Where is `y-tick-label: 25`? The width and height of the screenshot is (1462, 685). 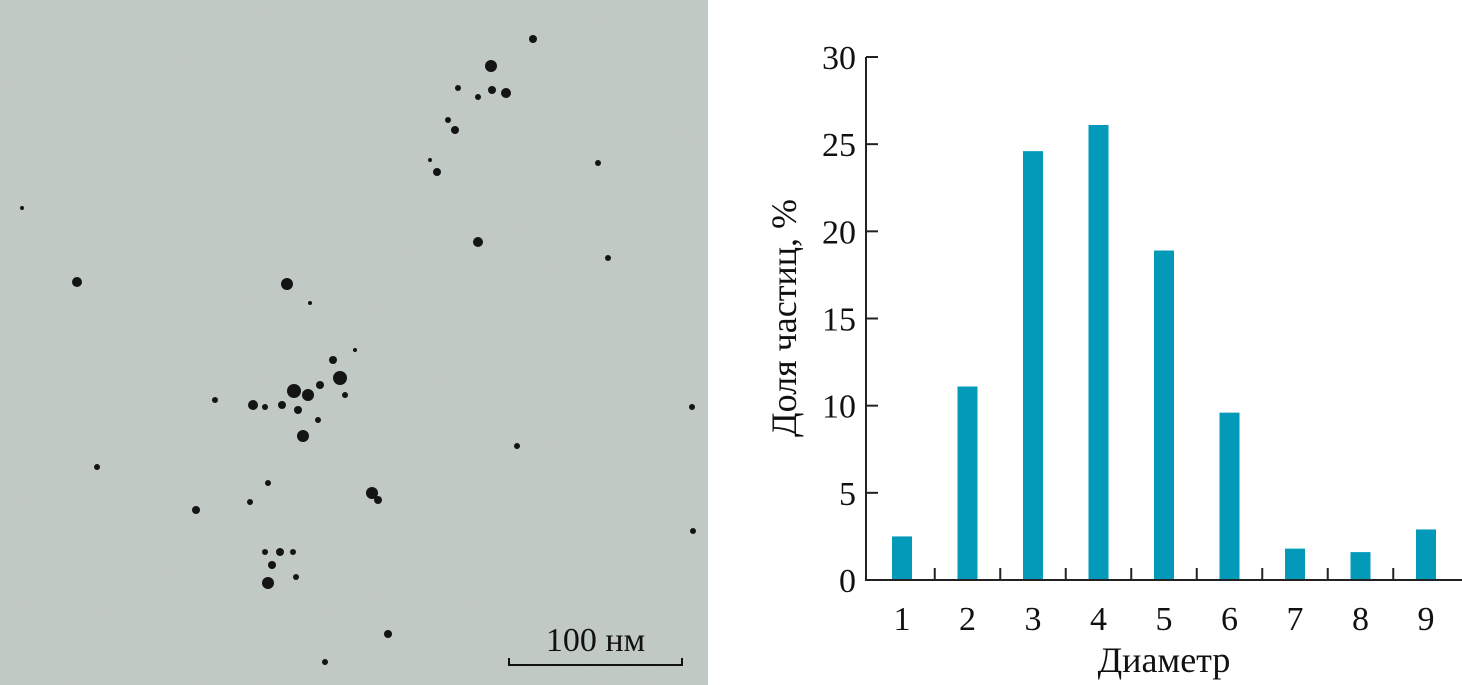
y-tick-label: 25 is located at coordinates (839, 145).